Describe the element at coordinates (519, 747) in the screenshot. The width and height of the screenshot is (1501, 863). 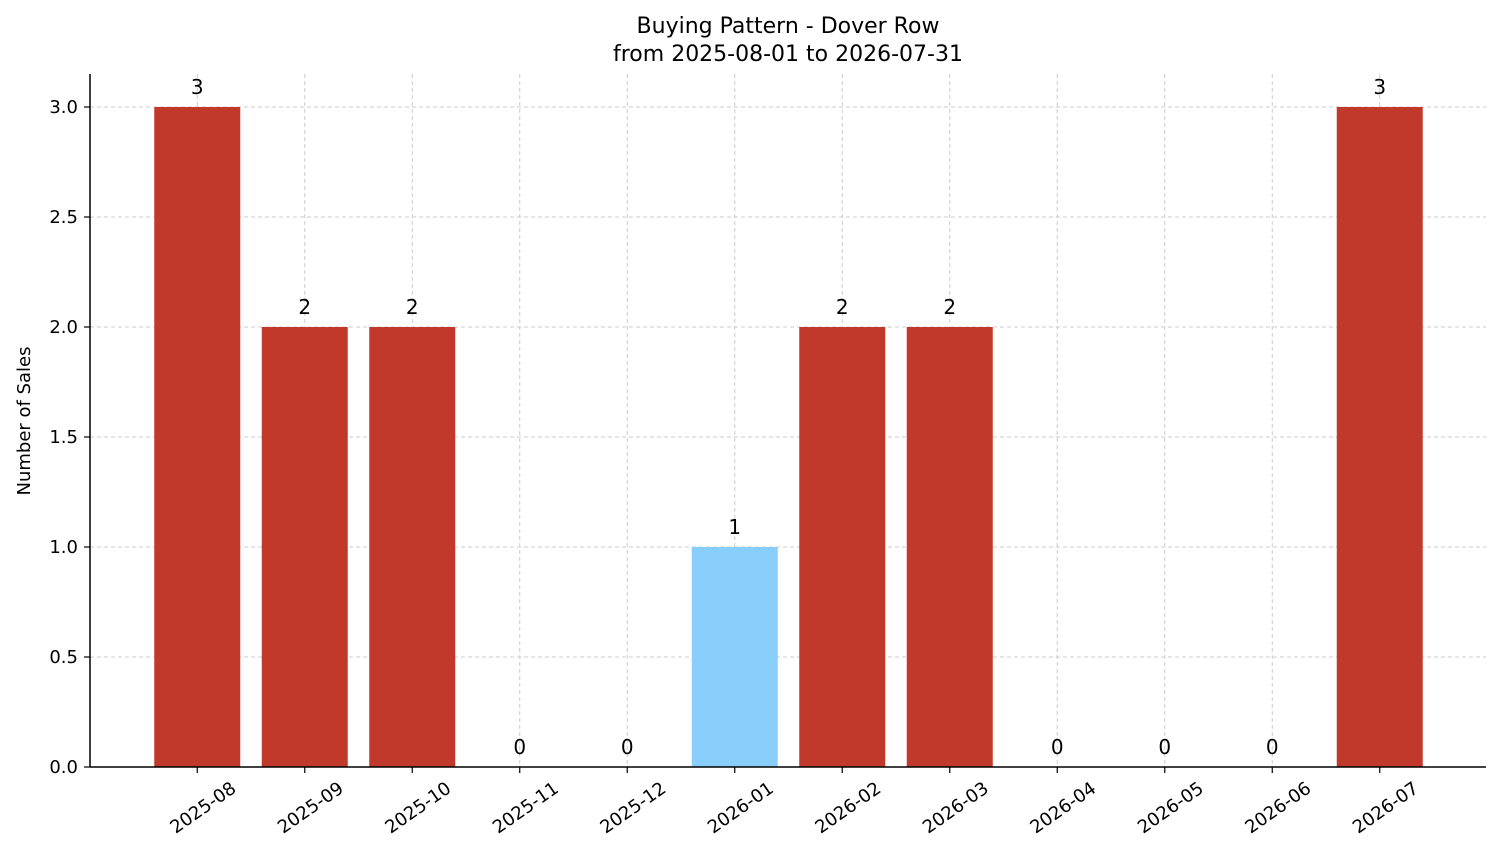
I see `data-label-2025-11: 0` at that location.